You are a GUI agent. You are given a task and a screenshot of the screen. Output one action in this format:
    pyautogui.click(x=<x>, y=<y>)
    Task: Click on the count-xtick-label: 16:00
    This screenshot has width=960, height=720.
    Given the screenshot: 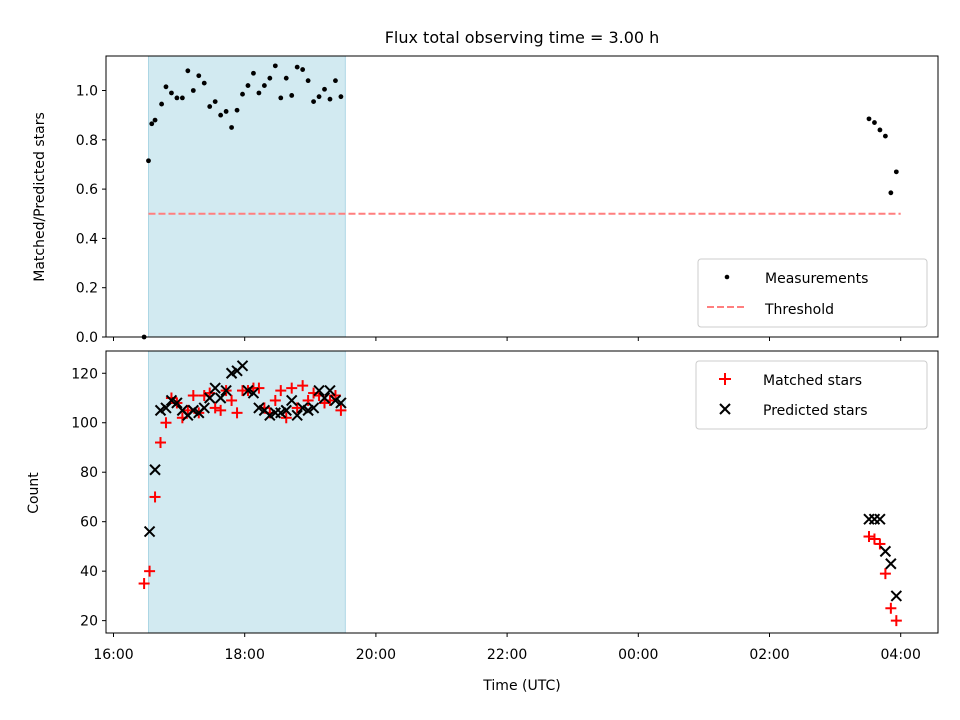 What is the action you would take?
    pyautogui.click(x=113, y=655)
    